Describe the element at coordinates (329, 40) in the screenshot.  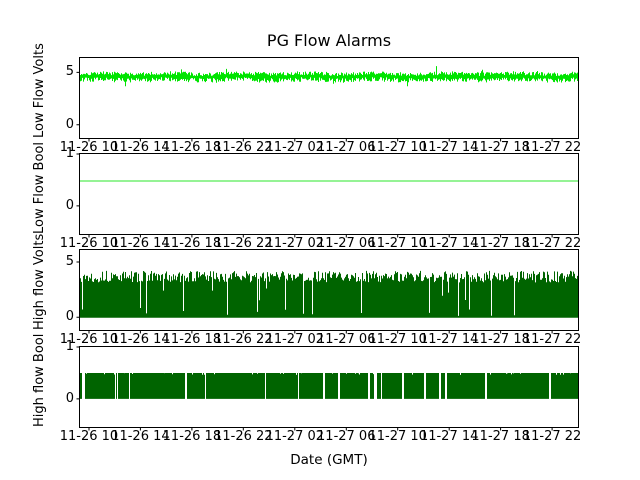
I see `chart-title: PG Flow Alarms` at that location.